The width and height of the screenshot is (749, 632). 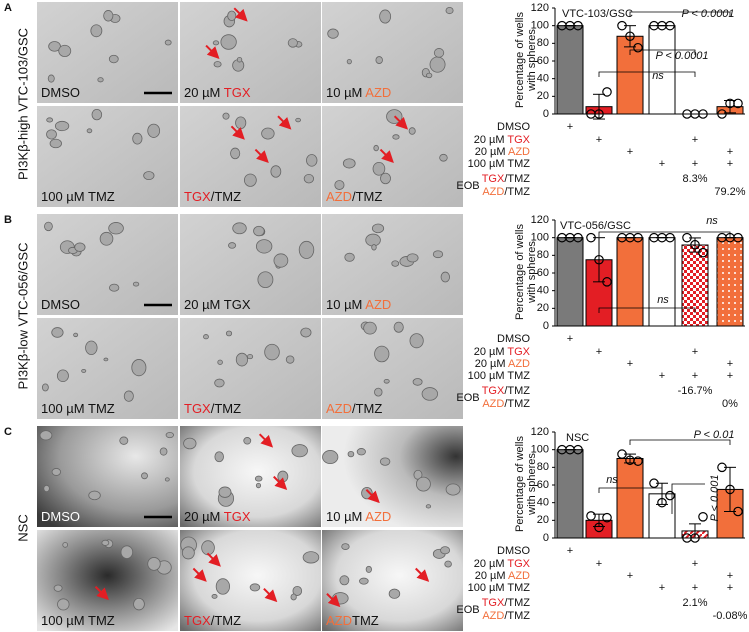 I want to click on eob-label: EOB, so click(x=467, y=610).